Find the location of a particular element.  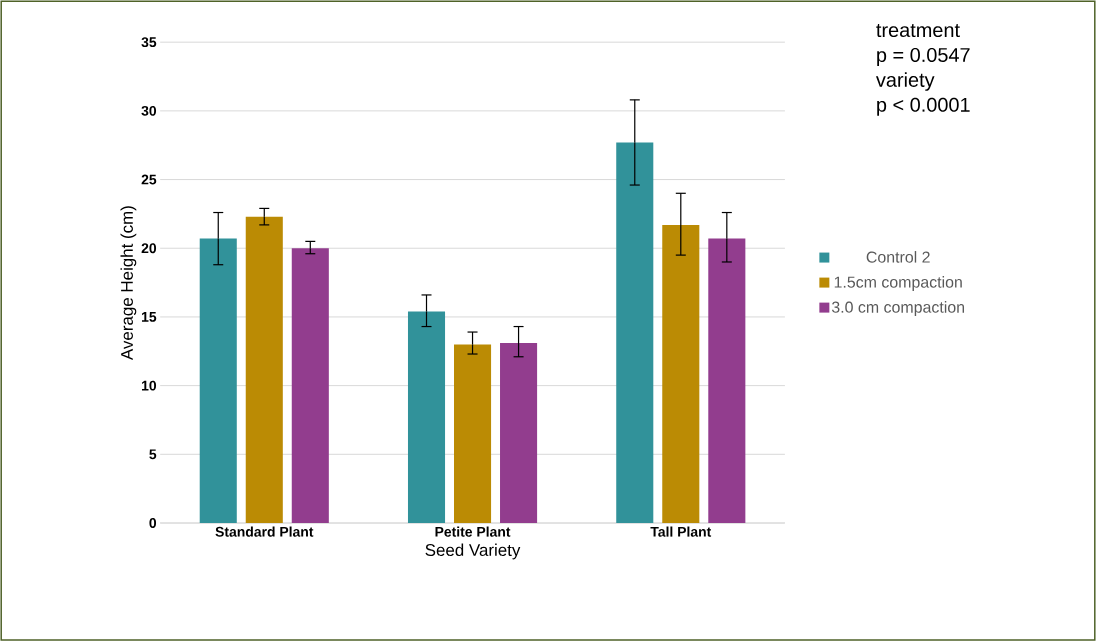

y-tick-label: 10 is located at coordinates (149, 385).